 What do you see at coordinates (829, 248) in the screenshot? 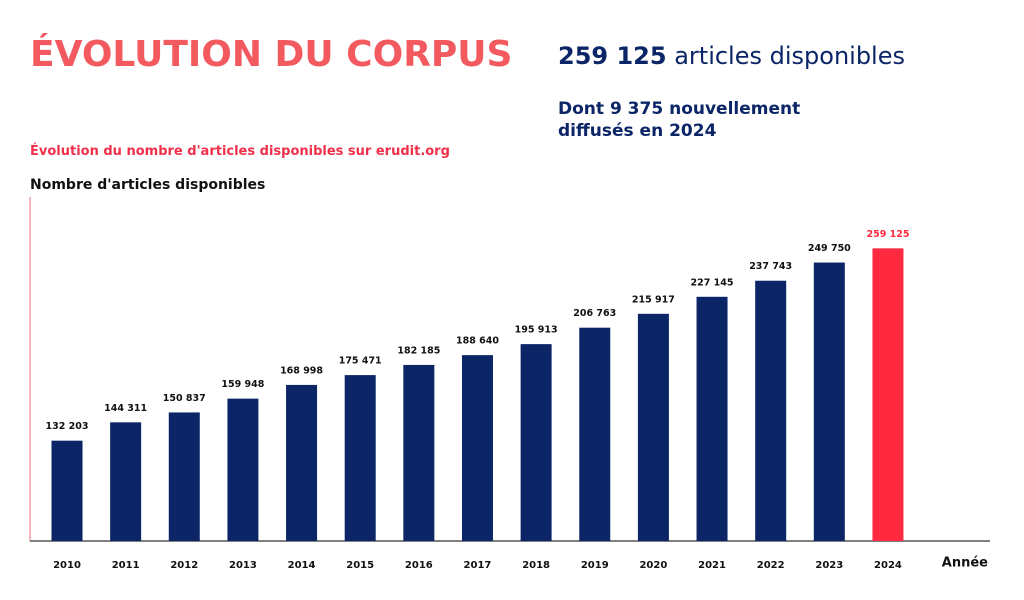
I see `value-label: 249 750` at bounding box center [829, 248].